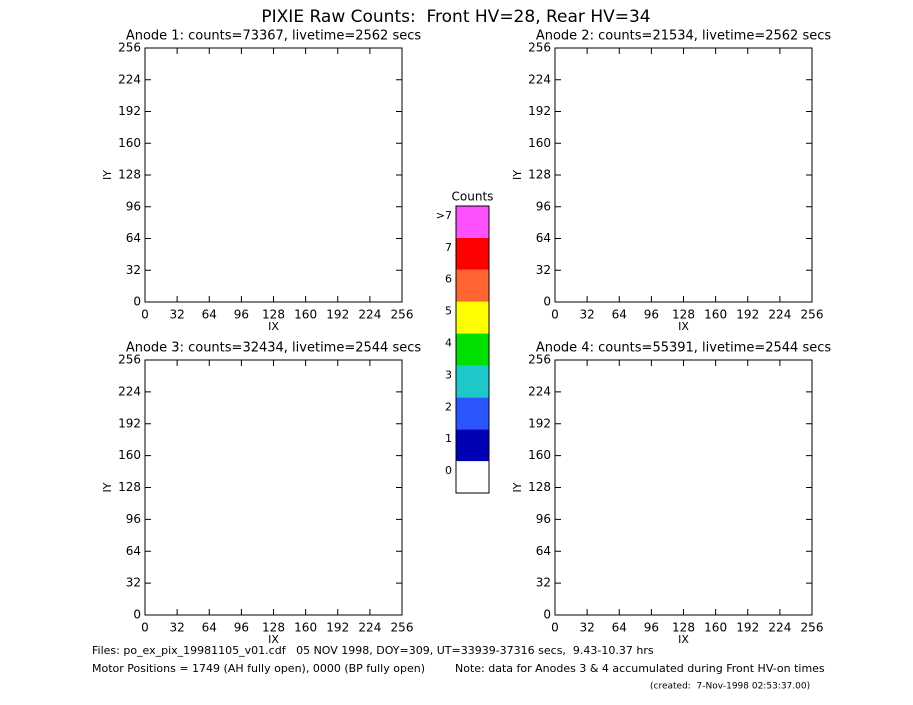 Image resolution: width=913 pixels, height=705 pixels. I want to click on colorbar-label: 2, so click(448, 406).